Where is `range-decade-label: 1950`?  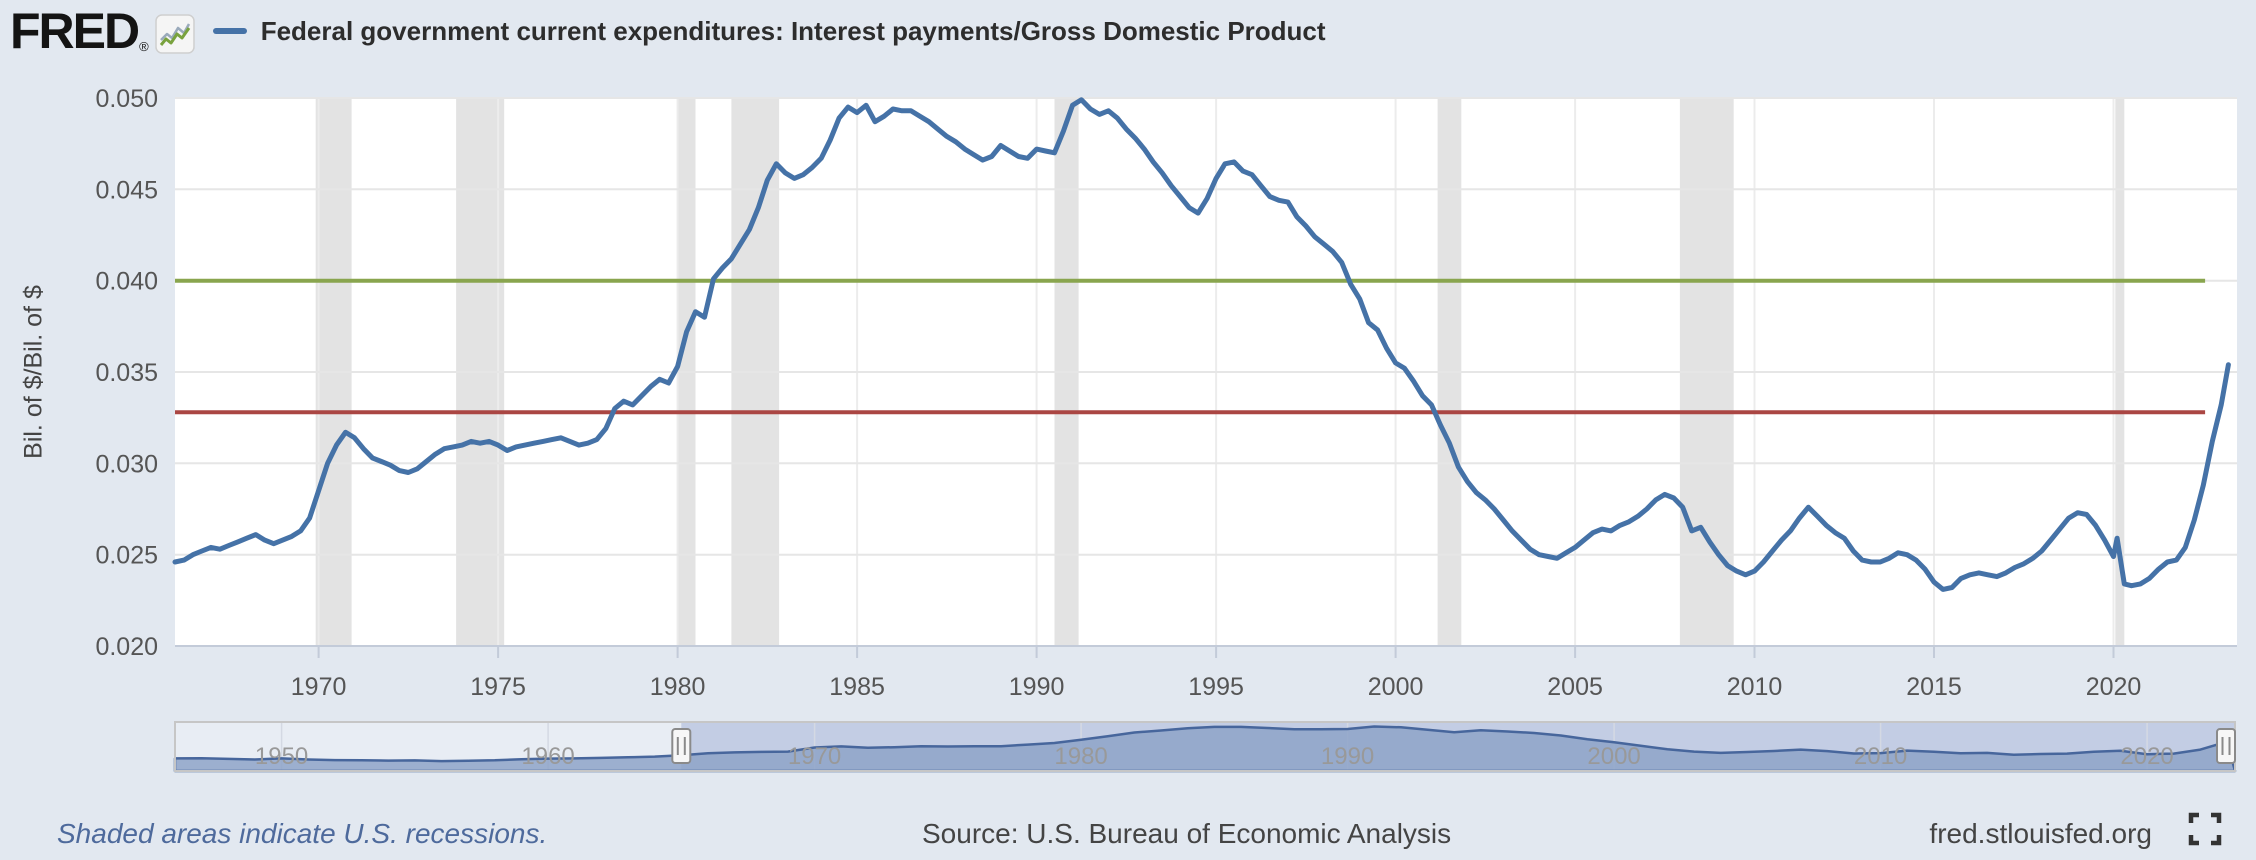
range-decade-label: 1950 is located at coordinates (281, 756).